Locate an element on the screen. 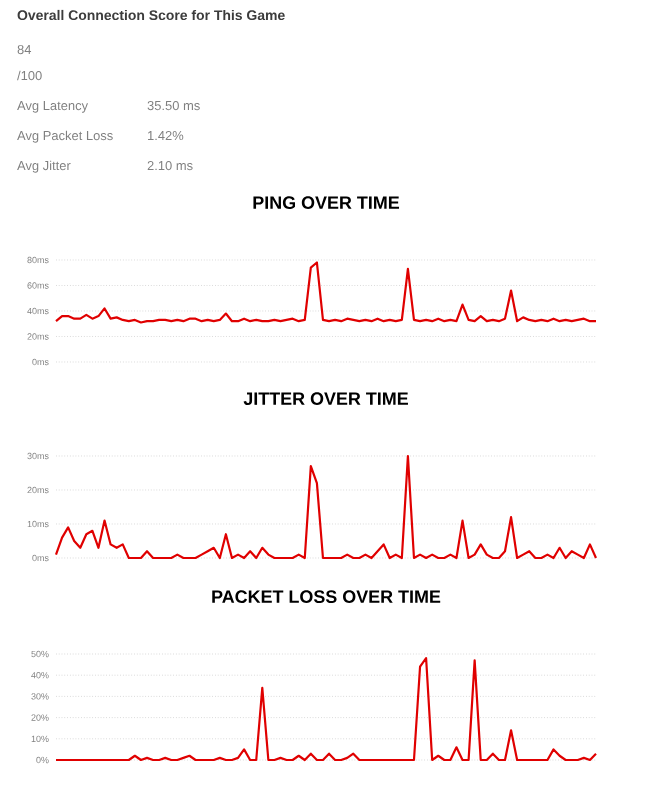  chart-title: PACKET LOSS OVER TIME is located at coordinates (326, 597).